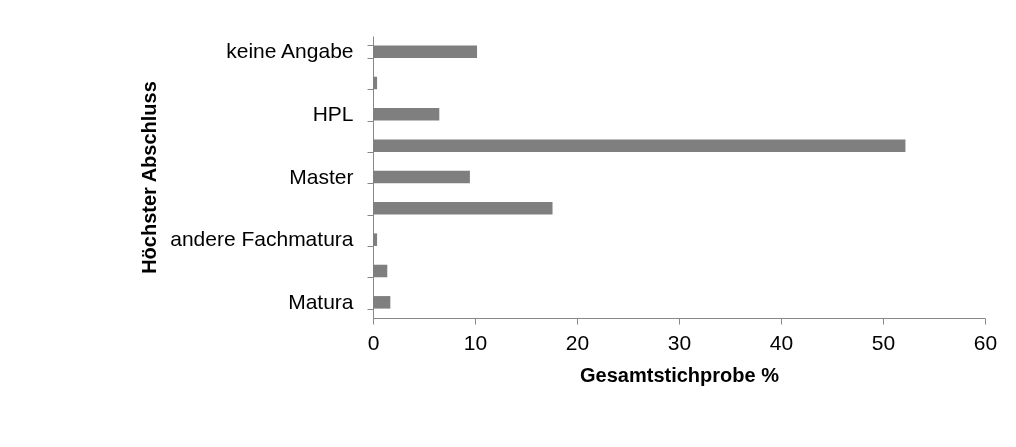  What do you see at coordinates (577, 342) in the screenshot?
I see `x-tick-label: 20` at bounding box center [577, 342].